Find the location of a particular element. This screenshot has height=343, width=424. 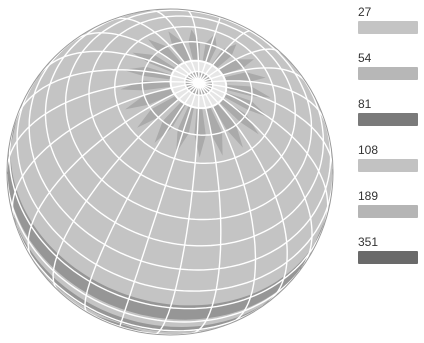

legend-label: 108 is located at coordinates (368, 150).